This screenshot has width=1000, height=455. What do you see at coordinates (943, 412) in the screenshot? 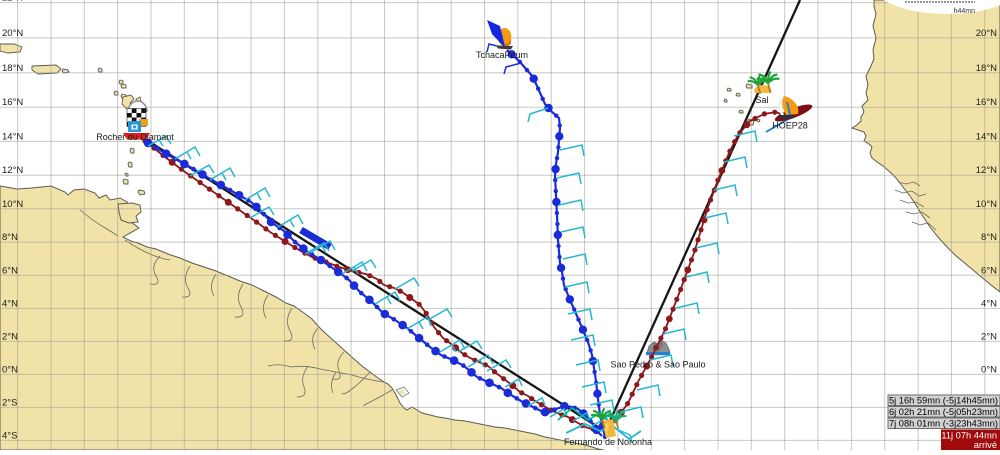
I see `svg-text: 6j 02h 21mn (-5j05h23mn)` at bounding box center [943, 412].